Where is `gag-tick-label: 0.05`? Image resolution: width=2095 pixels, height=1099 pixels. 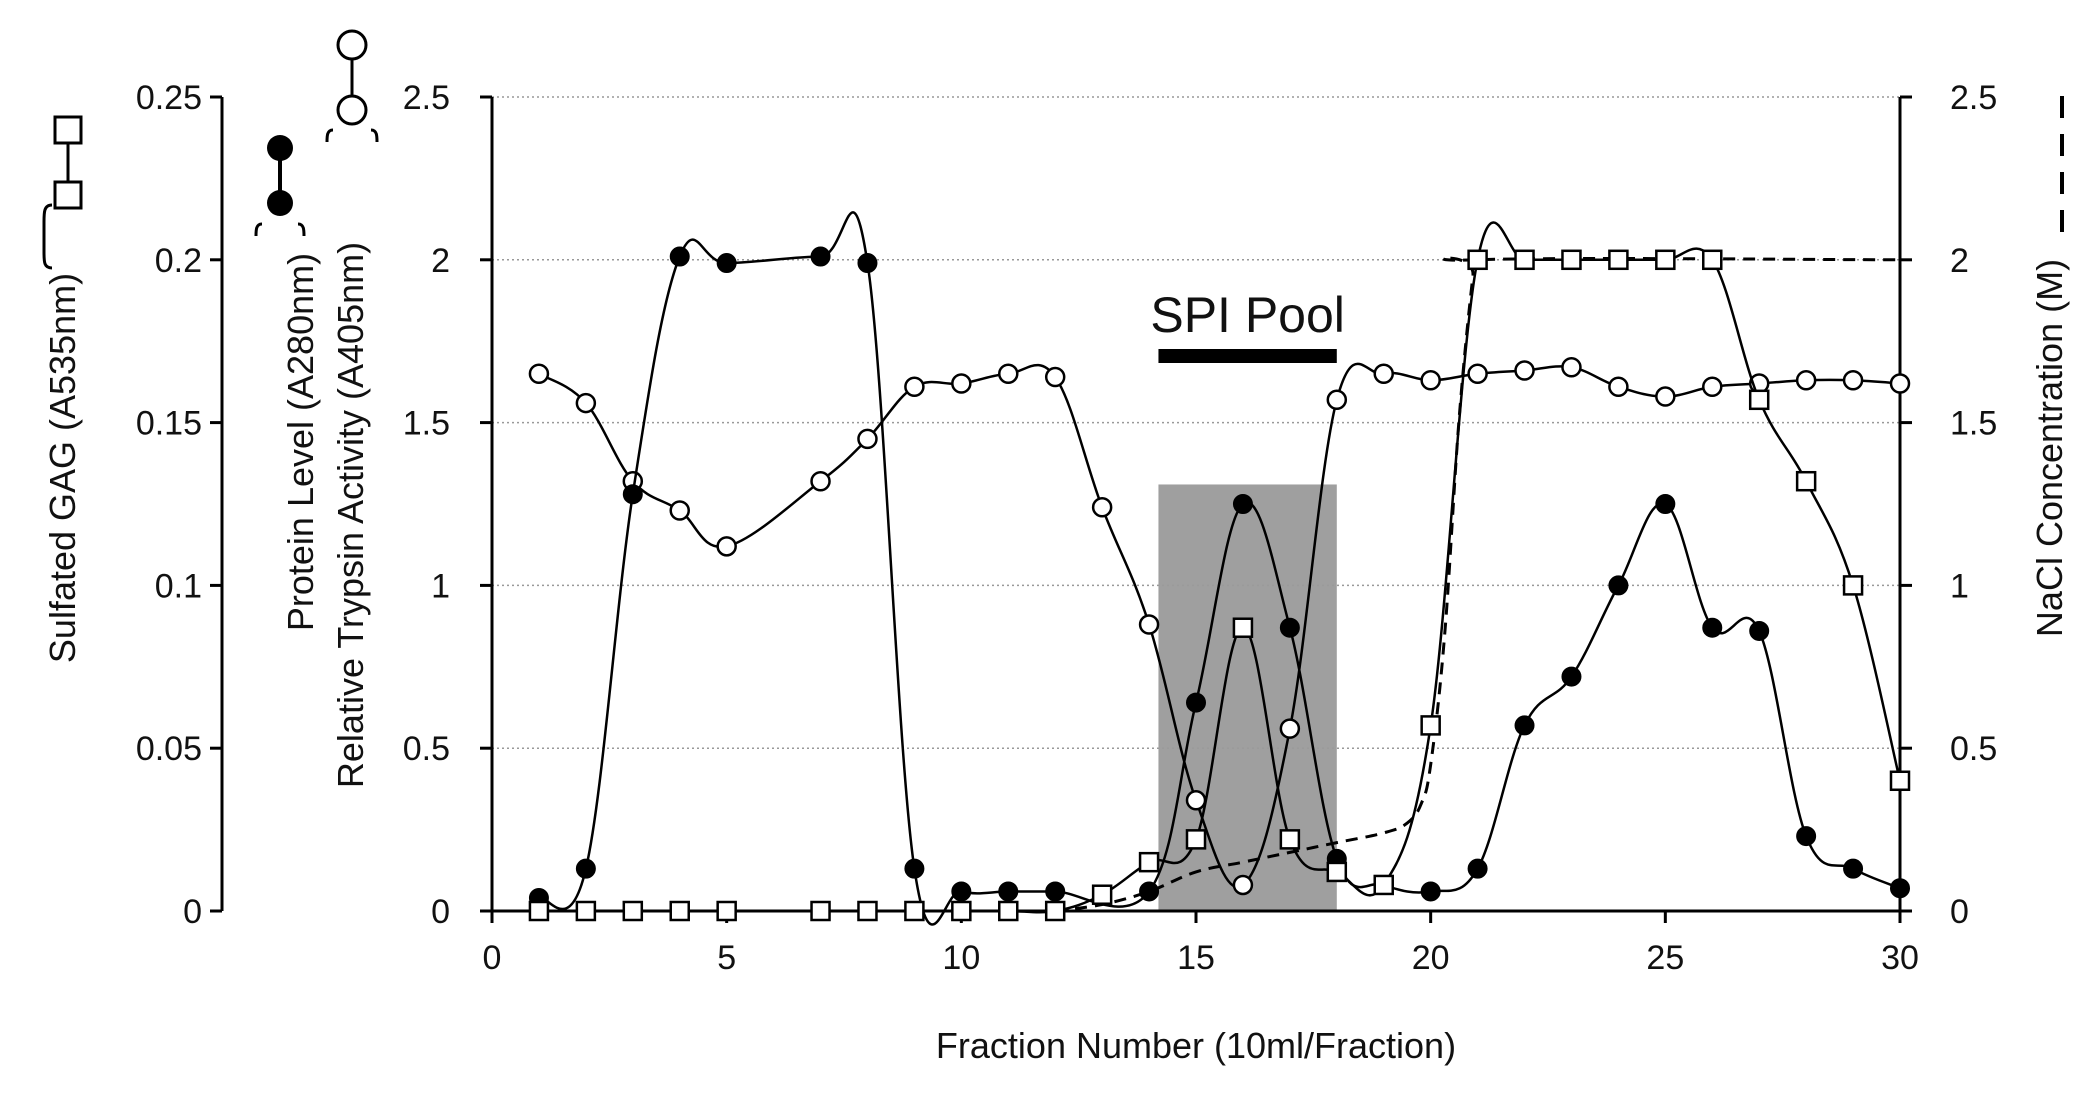 gag-tick-label: 0.05 is located at coordinates (169, 749).